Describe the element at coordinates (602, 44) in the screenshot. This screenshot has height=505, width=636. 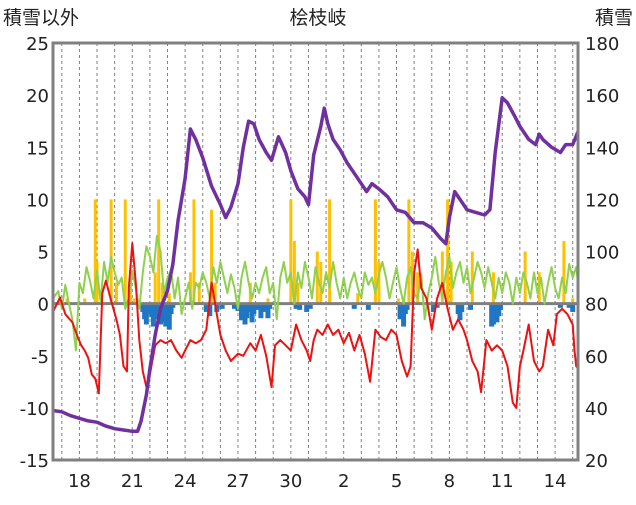
I see `y-right-tick-label: 180` at that location.